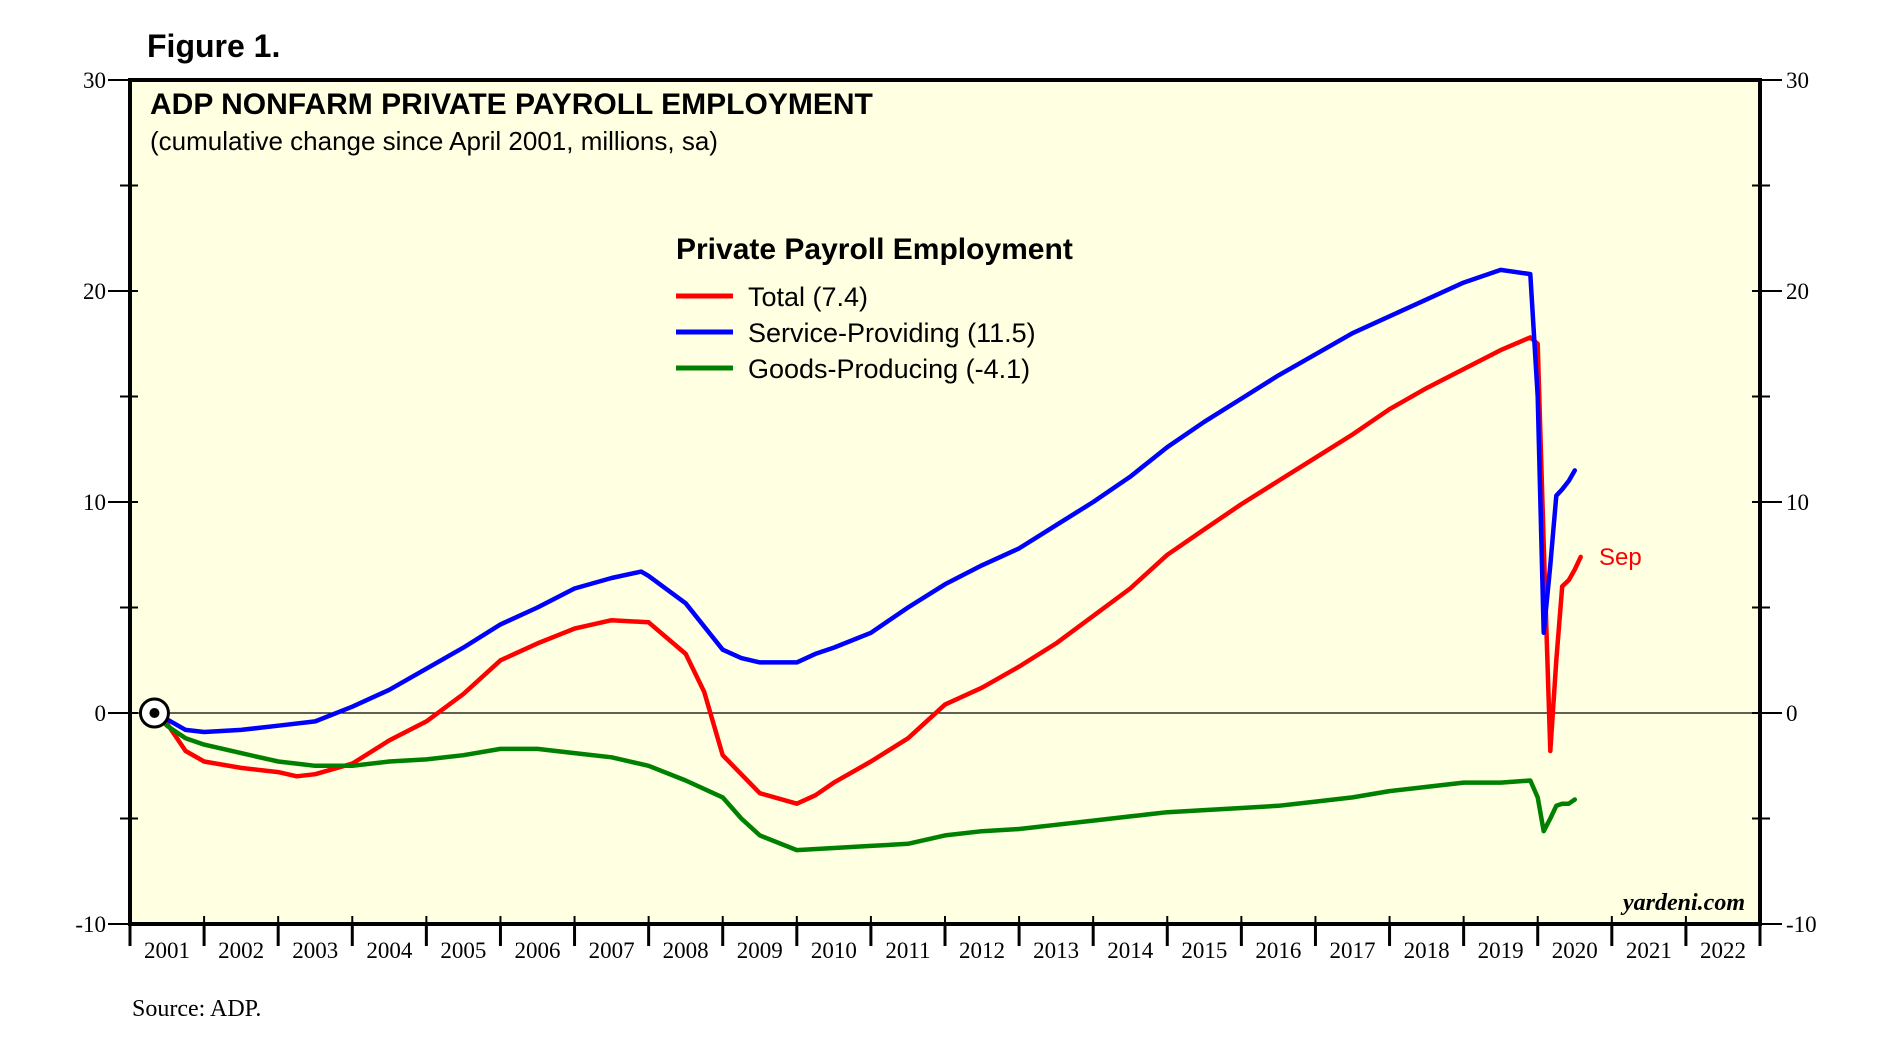  Describe the element at coordinates (612, 950) in the screenshot. I see `x-tick-label: 2007` at that location.